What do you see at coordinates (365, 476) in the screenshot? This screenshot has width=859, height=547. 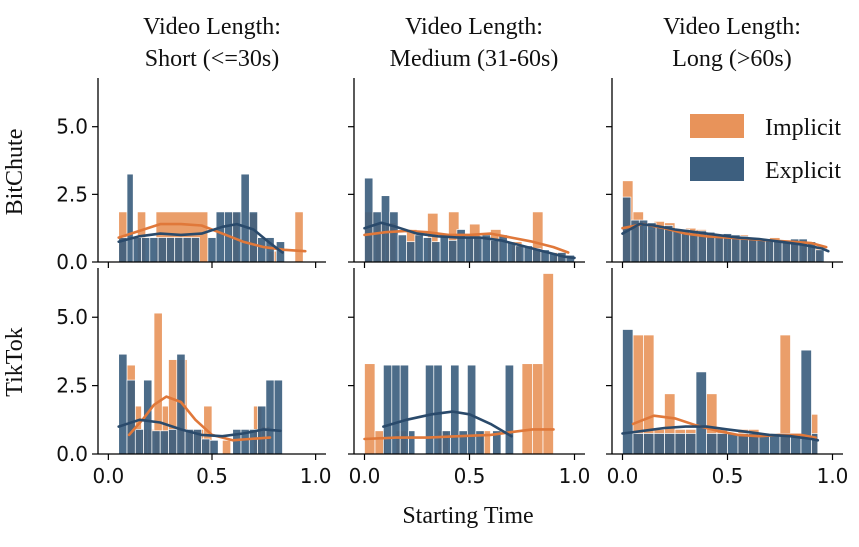 I see `x-tick-label-tiktok-medium-31-60s-0: 0.0` at bounding box center [365, 476].